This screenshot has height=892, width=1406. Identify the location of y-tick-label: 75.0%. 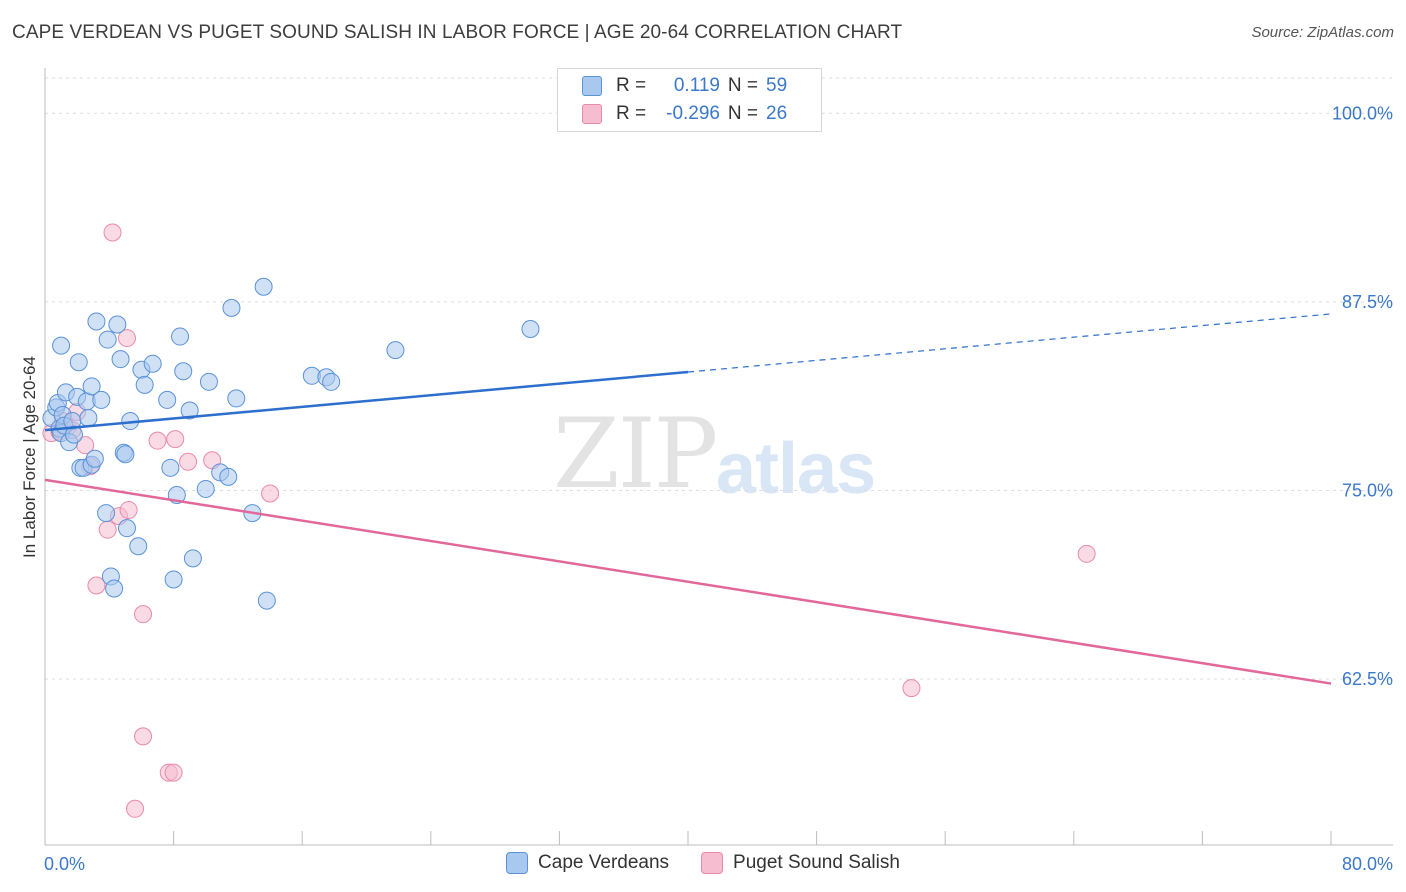
(1367, 490).